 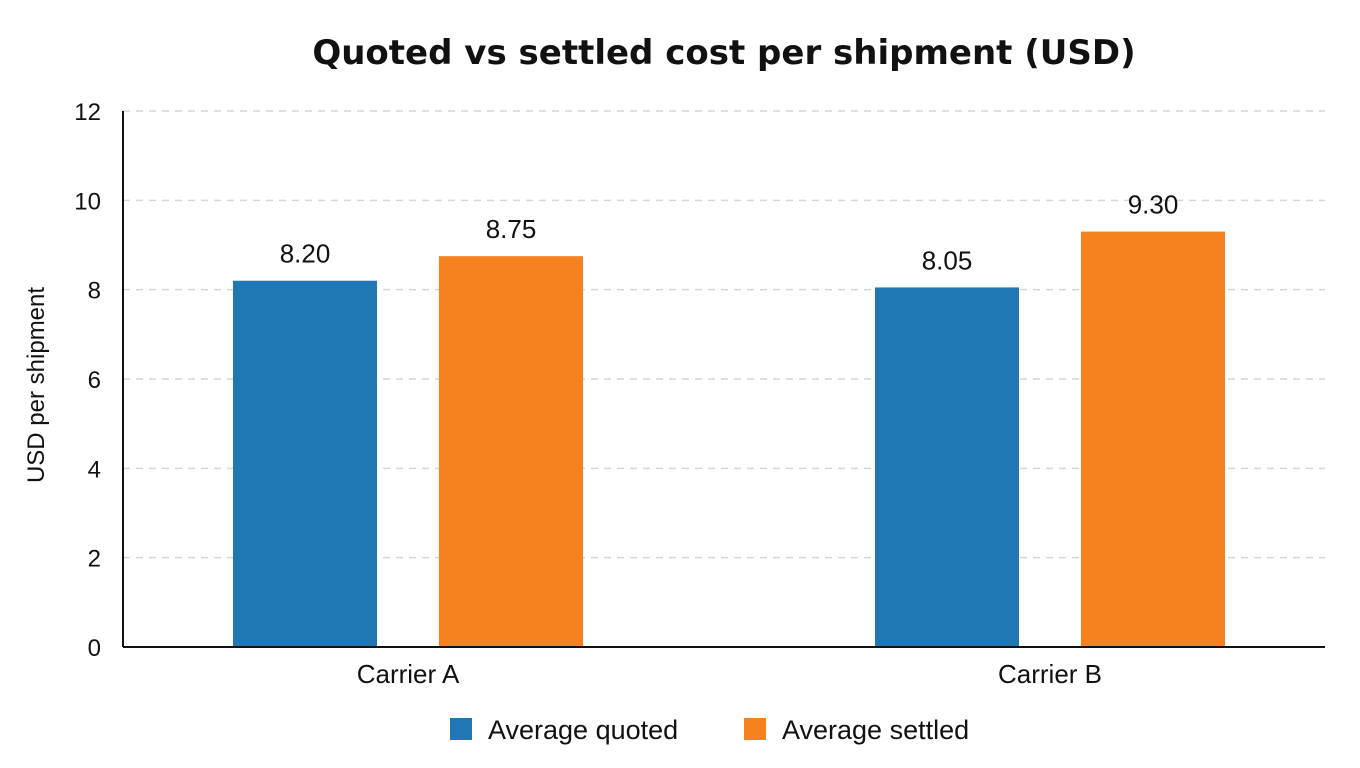 I want to click on y-axis-label: USD per shipment, so click(x=36, y=385).